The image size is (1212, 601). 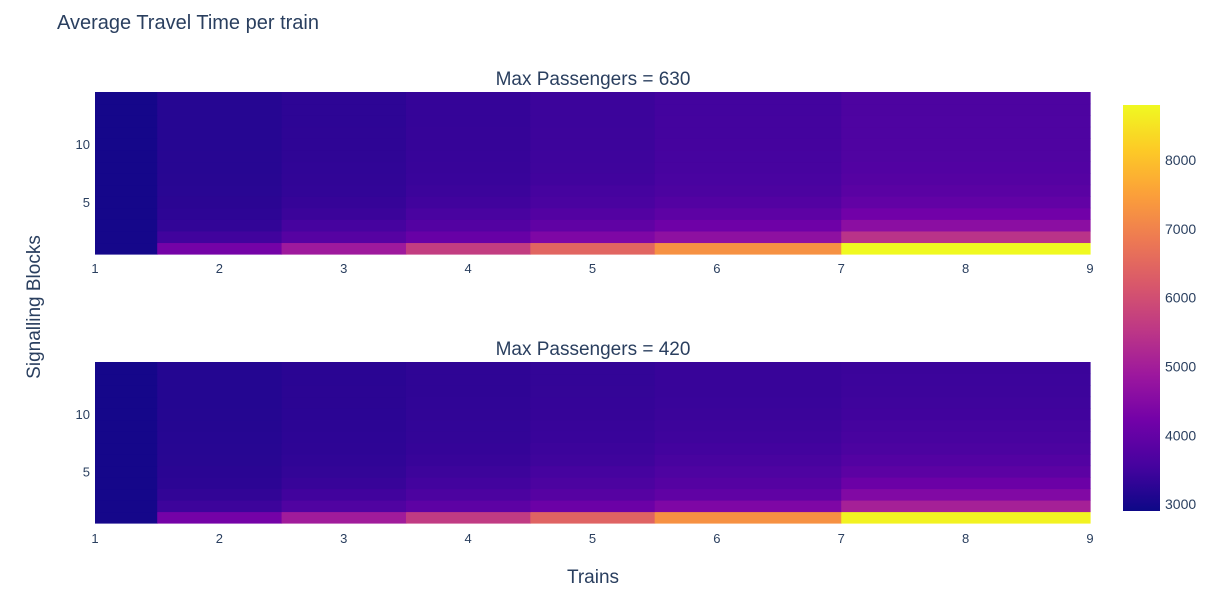 What do you see at coordinates (716, 538) in the screenshot?
I see `x-tick-label: 6` at bounding box center [716, 538].